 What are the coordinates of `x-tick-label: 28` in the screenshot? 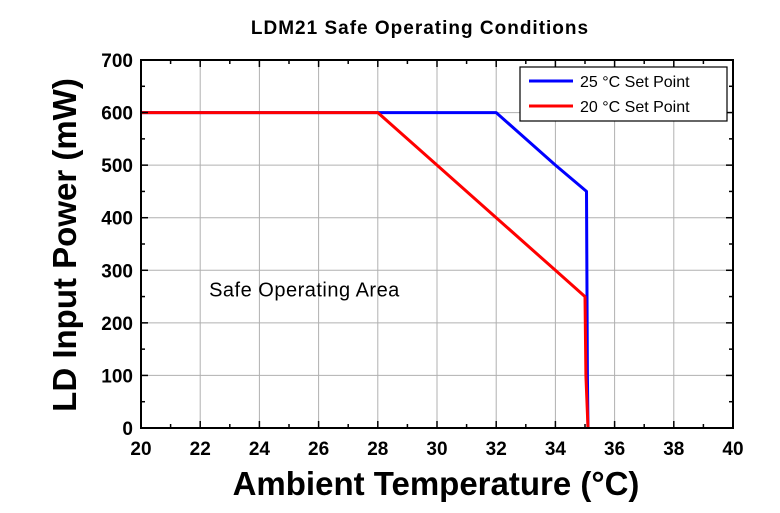 It's located at (377, 449).